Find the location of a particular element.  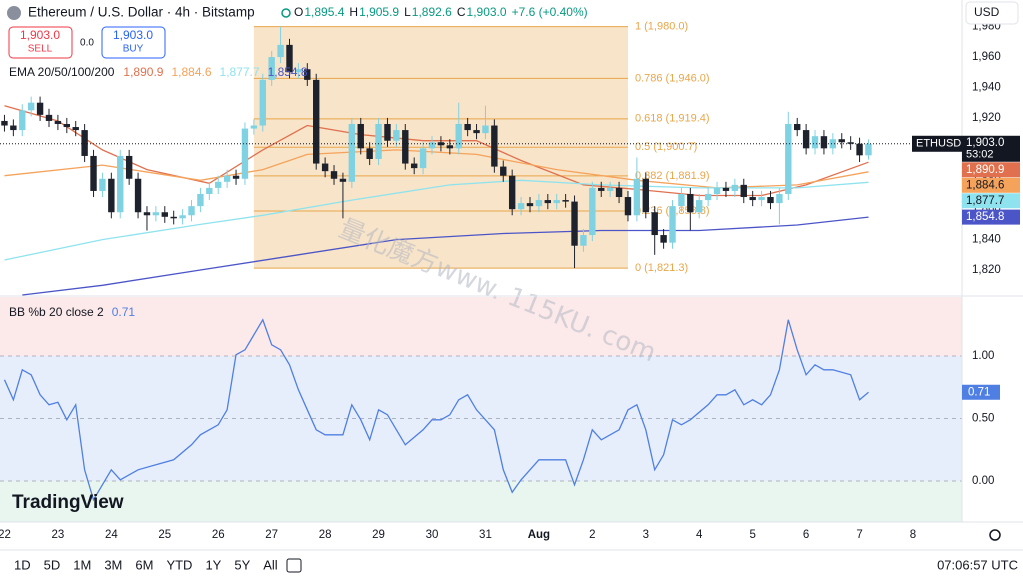

buy-price: 1,903.0 is located at coordinates (133, 35).